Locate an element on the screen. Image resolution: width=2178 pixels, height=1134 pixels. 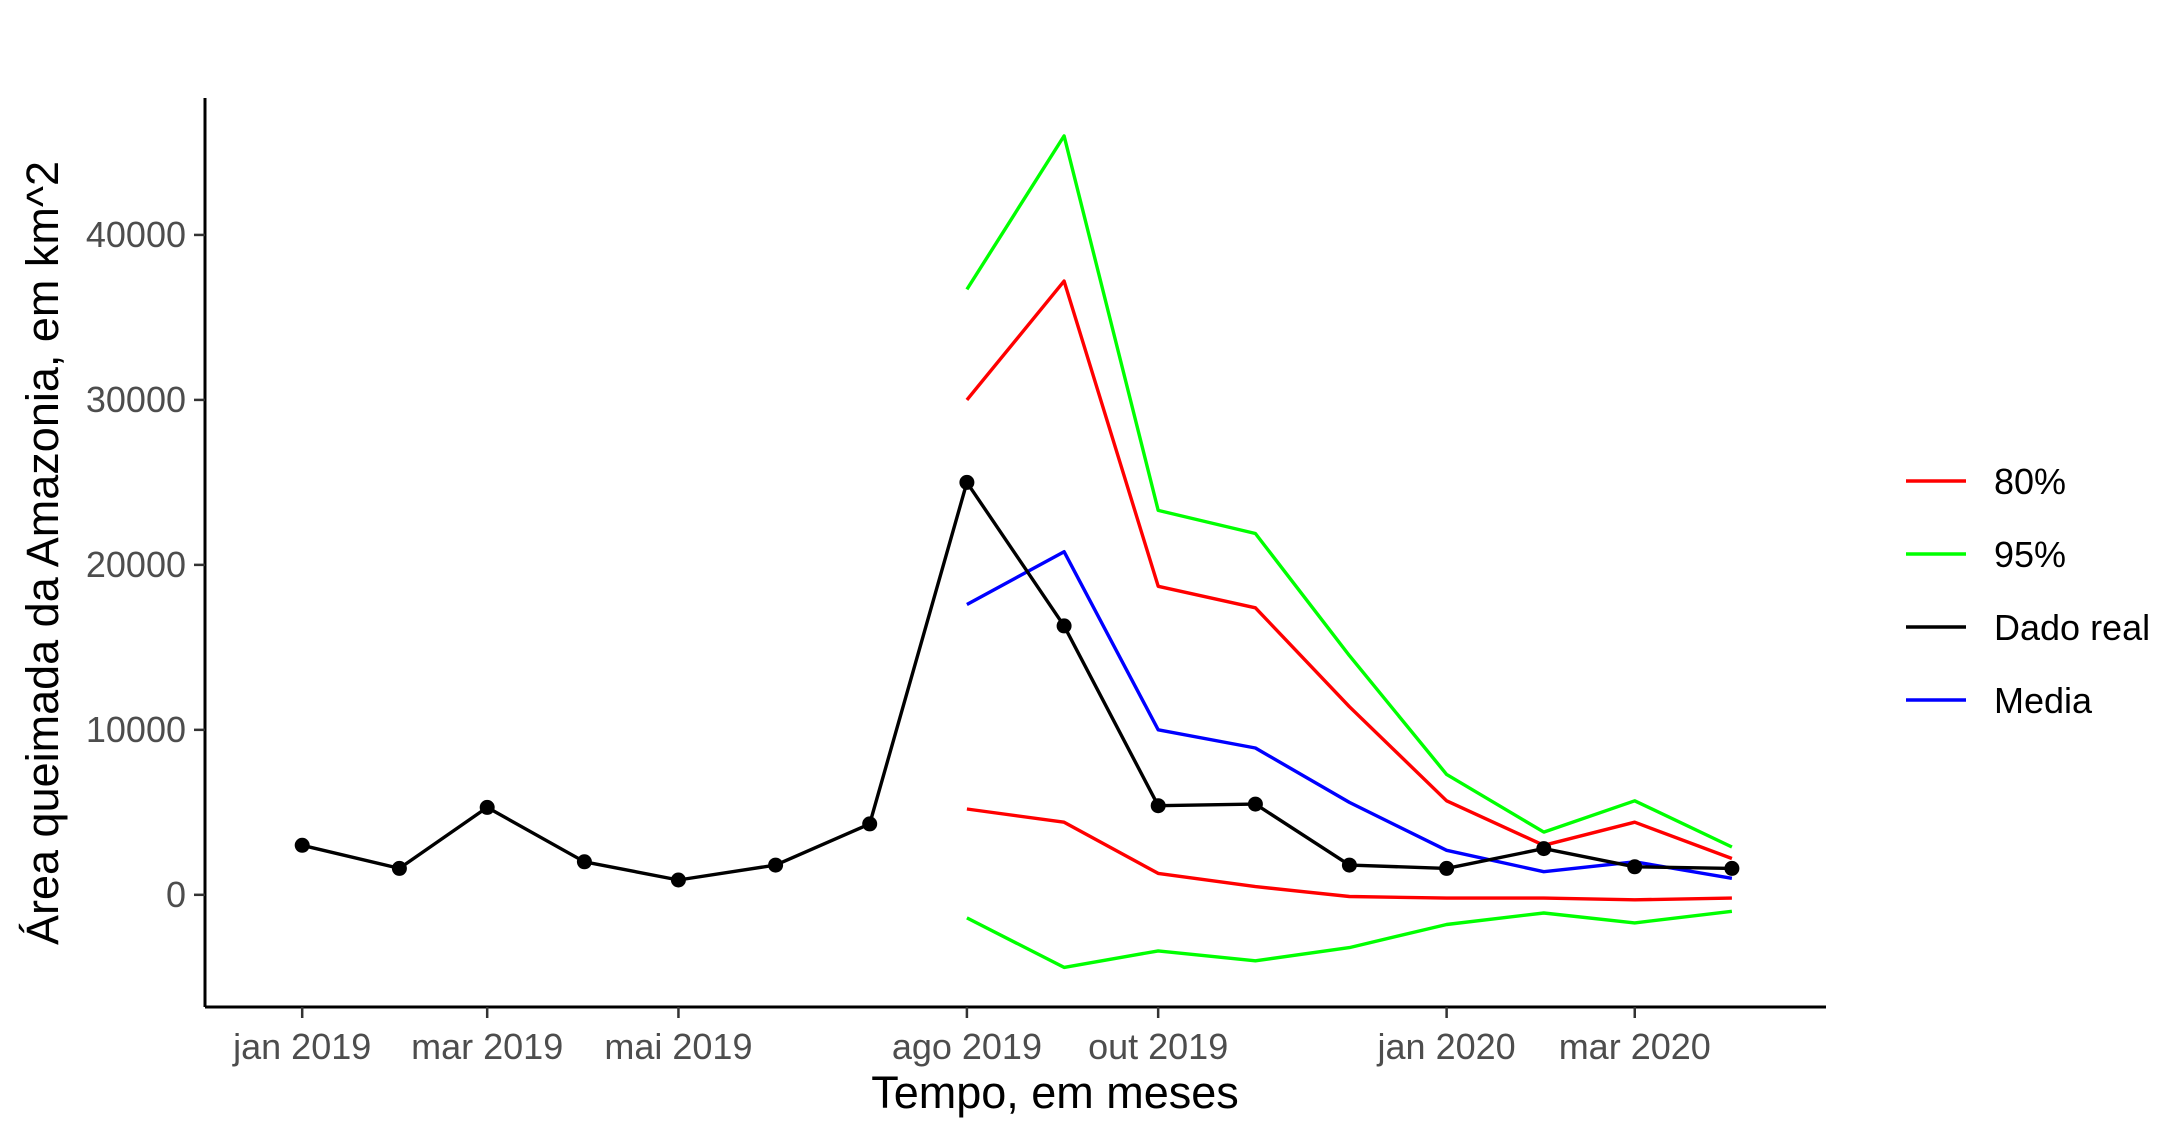
x-axis-title: Tempo, em meses is located at coordinates (1055, 1092).